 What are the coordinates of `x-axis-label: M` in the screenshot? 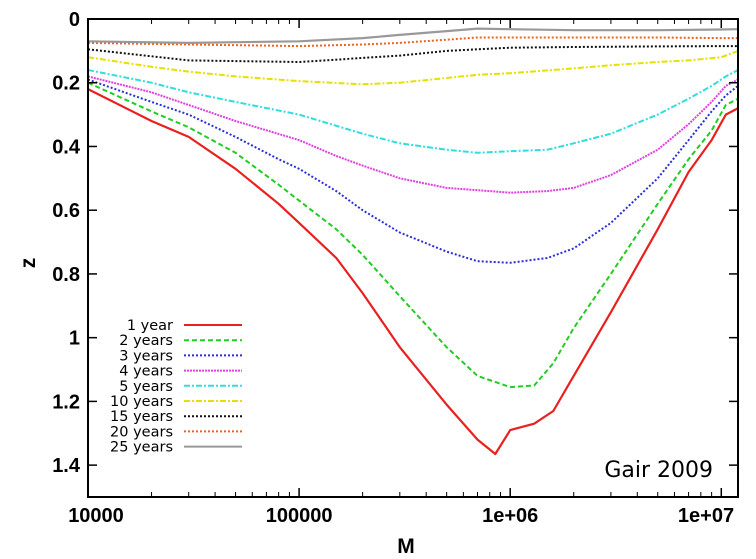 It's located at (406, 546).